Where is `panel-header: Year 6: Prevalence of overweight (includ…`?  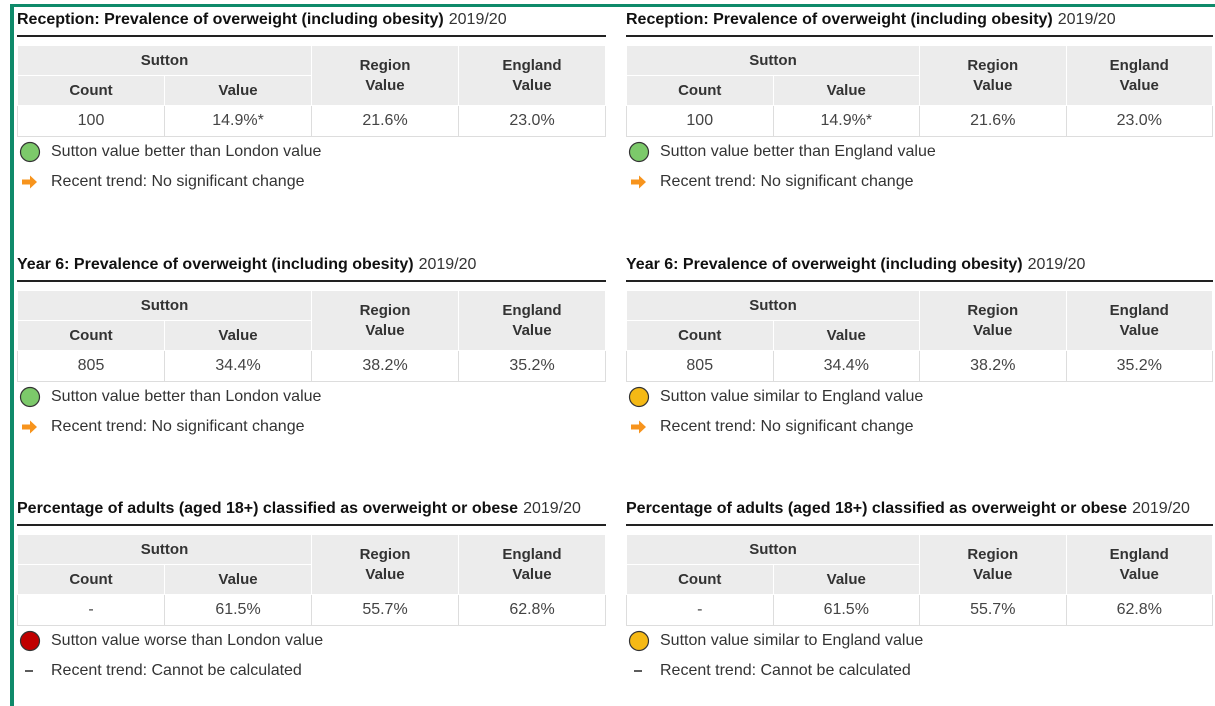 panel-header: Year 6: Prevalence of overweight (includ… is located at coordinates (919, 267).